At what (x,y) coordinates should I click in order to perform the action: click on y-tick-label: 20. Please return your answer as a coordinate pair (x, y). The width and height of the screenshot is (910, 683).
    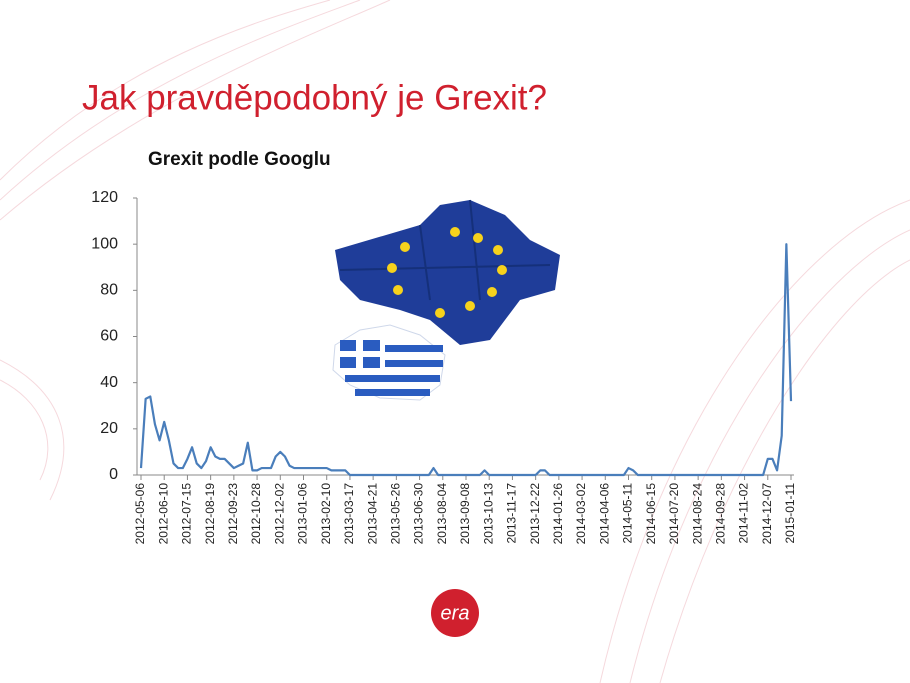
    Looking at the image, I should click on (109, 428).